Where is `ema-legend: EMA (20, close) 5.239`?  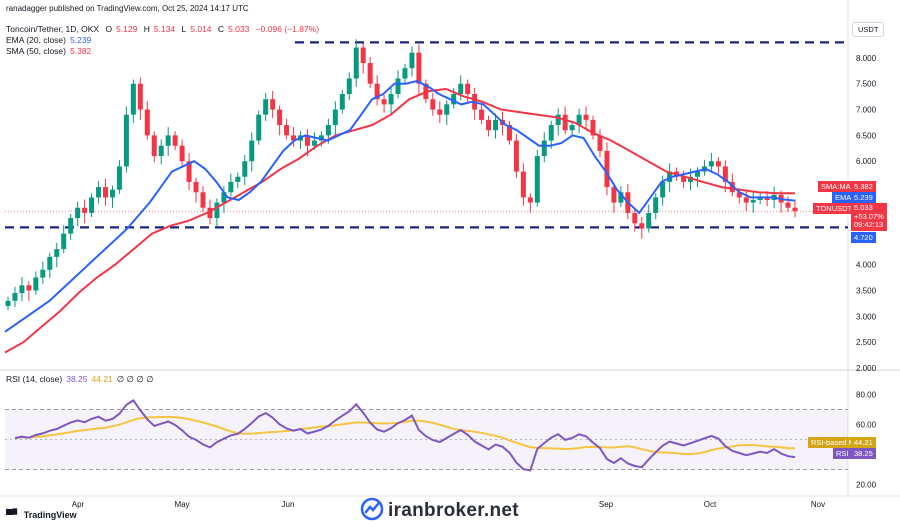
ema-legend: EMA (20, close) 5.239 is located at coordinates (50, 40).